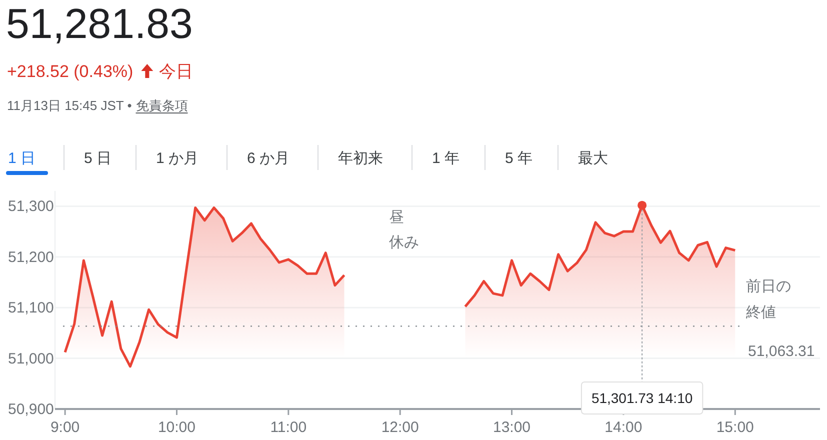 The image size is (827, 440). I want to click on x-tick-label: 9:00, so click(65, 427).